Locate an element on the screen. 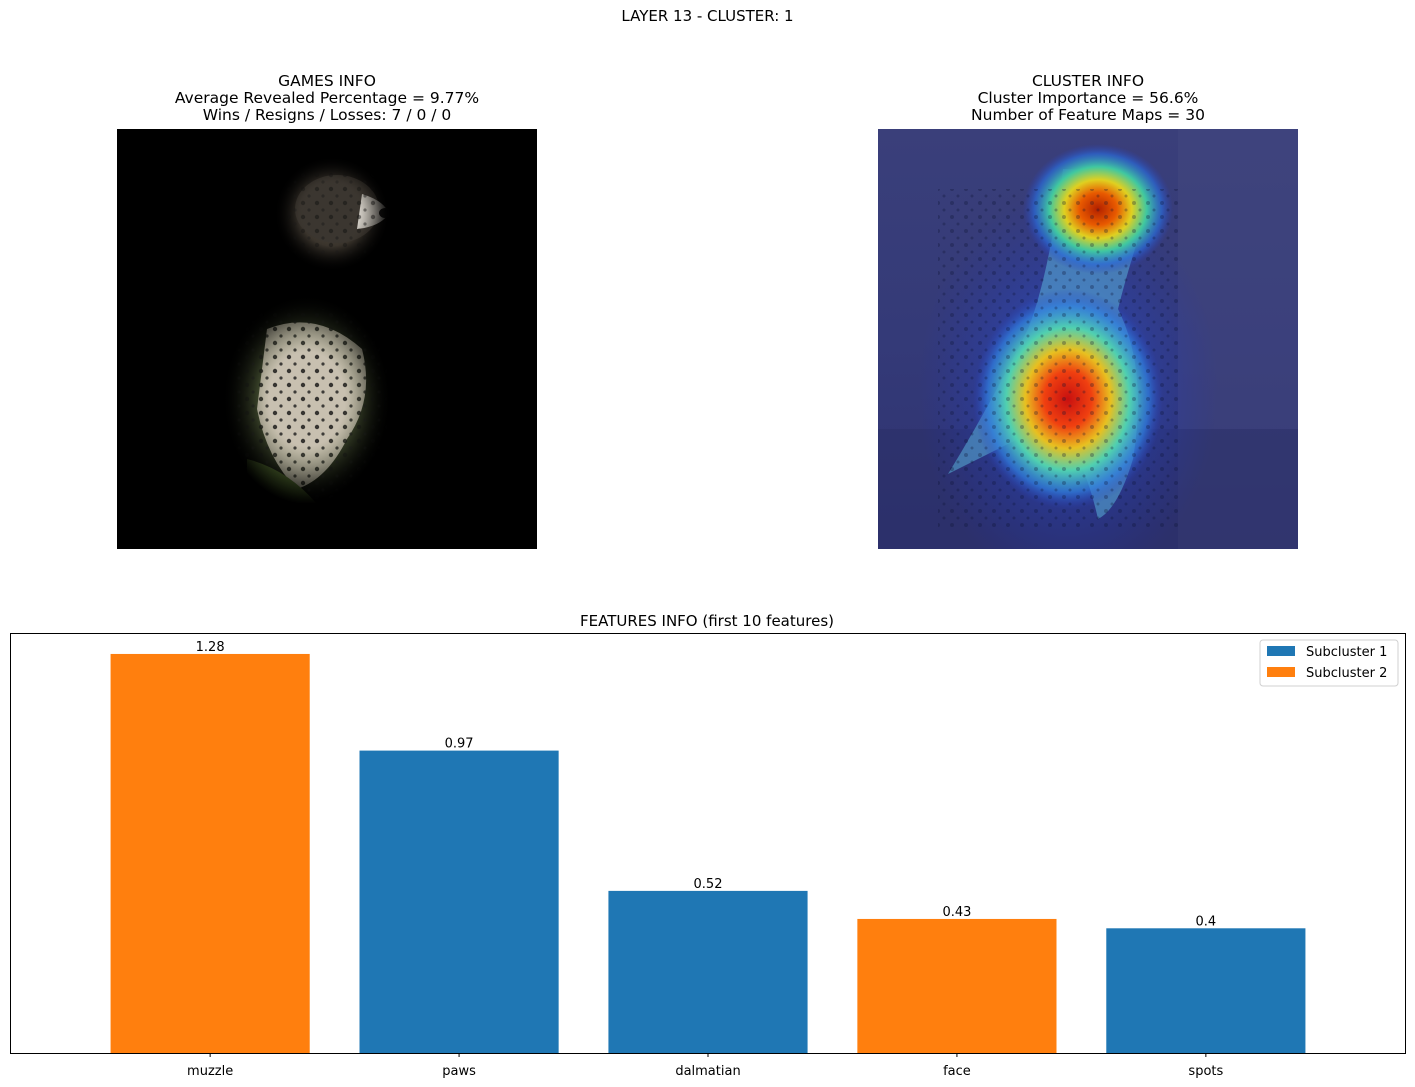 This screenshot has height=1087, width=1415. figure-title: LAYER 13 - CLUSTER: 1 is located at coordinates (707, 16).